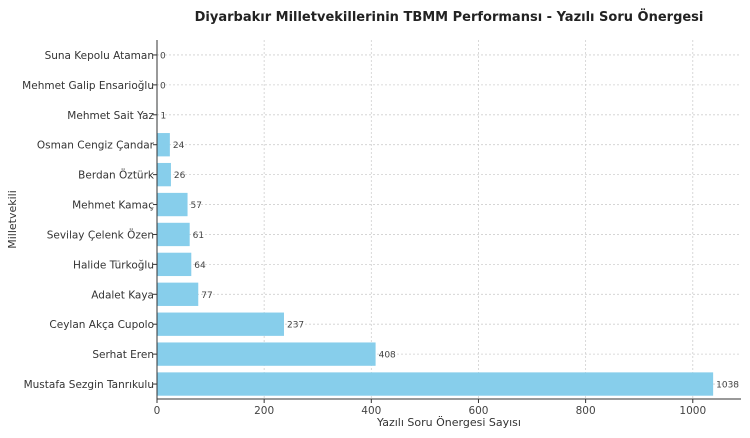 The height and width of the screenshot is (438, 750). I want to click on data-label: 237, so click(295, 326).